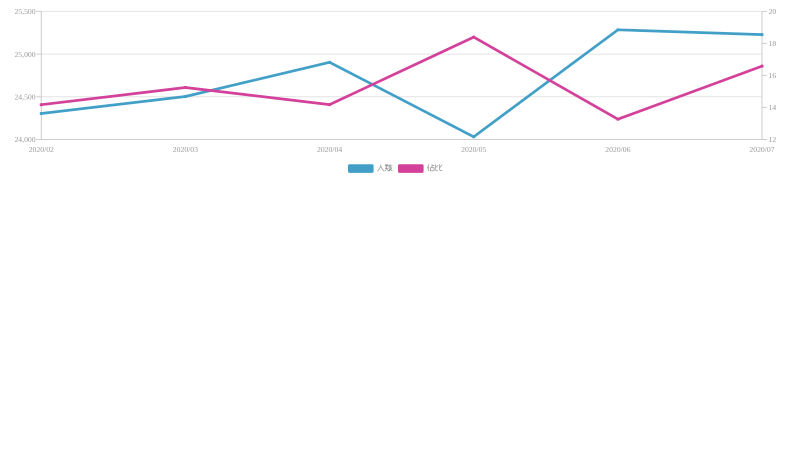  What do you see at coordinates (473, 149) in the screenshot?
I see `svg-text: 2020/05` at bounding box center [473, 149].